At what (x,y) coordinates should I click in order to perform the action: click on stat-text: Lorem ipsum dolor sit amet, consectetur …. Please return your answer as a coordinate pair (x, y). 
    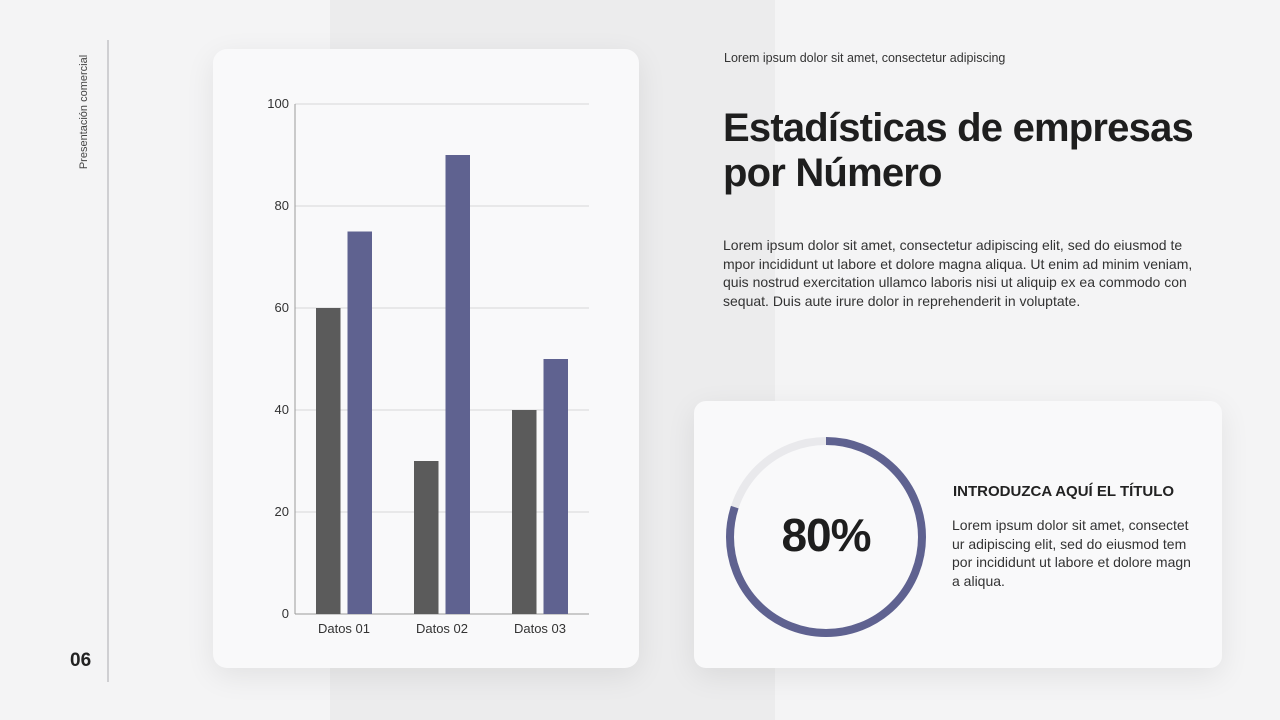
    Looking at the image, I should click on (1071, 553).